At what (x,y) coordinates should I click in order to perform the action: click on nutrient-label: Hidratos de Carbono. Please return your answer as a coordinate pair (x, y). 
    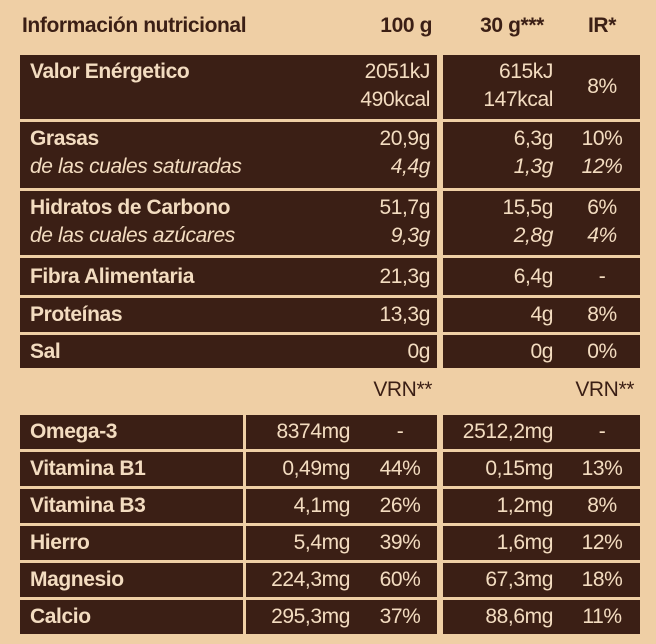
    Looking at the image, I should click on (130, 207).